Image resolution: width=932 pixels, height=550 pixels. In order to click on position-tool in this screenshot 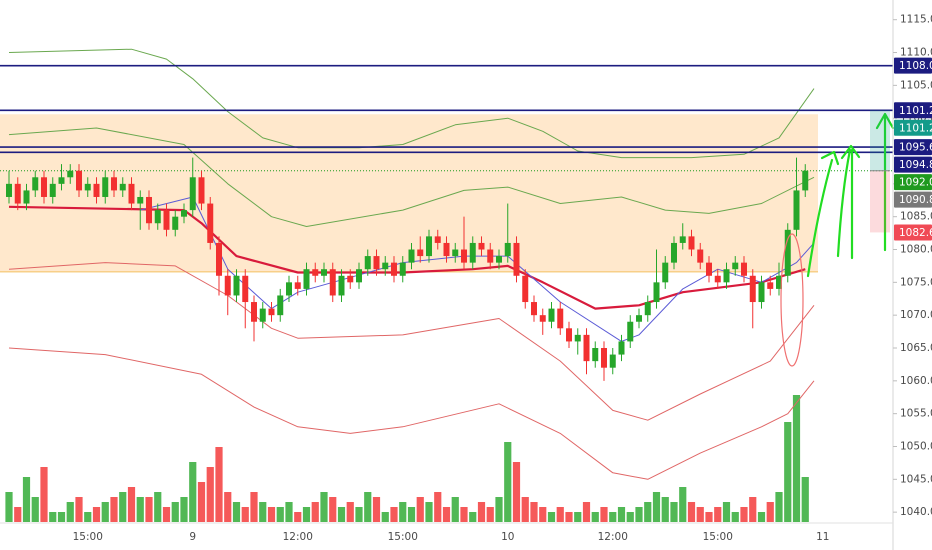, I will do `click(880, 171)`.